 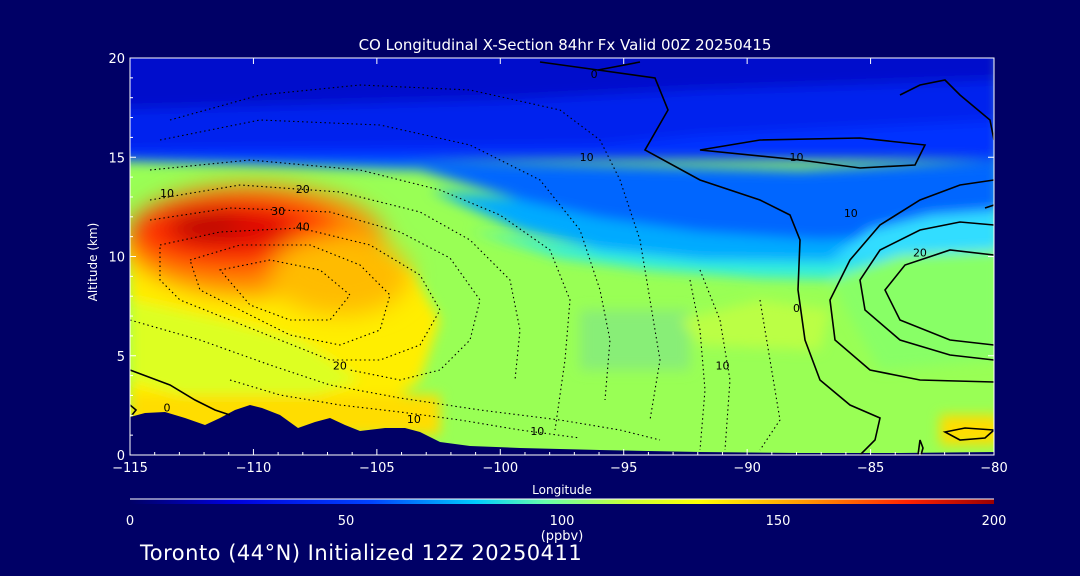 I want to click on x-tick-label: −110, so click(x=254, y=468).